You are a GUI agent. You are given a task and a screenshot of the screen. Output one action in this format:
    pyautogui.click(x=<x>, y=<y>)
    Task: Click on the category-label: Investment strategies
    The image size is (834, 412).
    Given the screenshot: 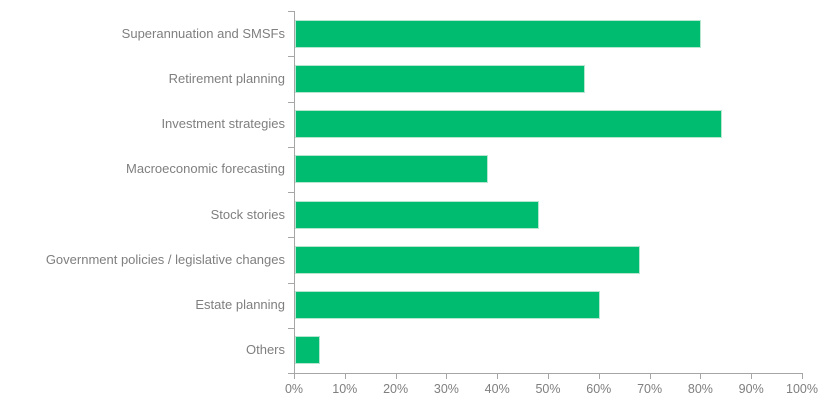 What is the action you would take?
    pyautogui.click(x=223, y=124)
    